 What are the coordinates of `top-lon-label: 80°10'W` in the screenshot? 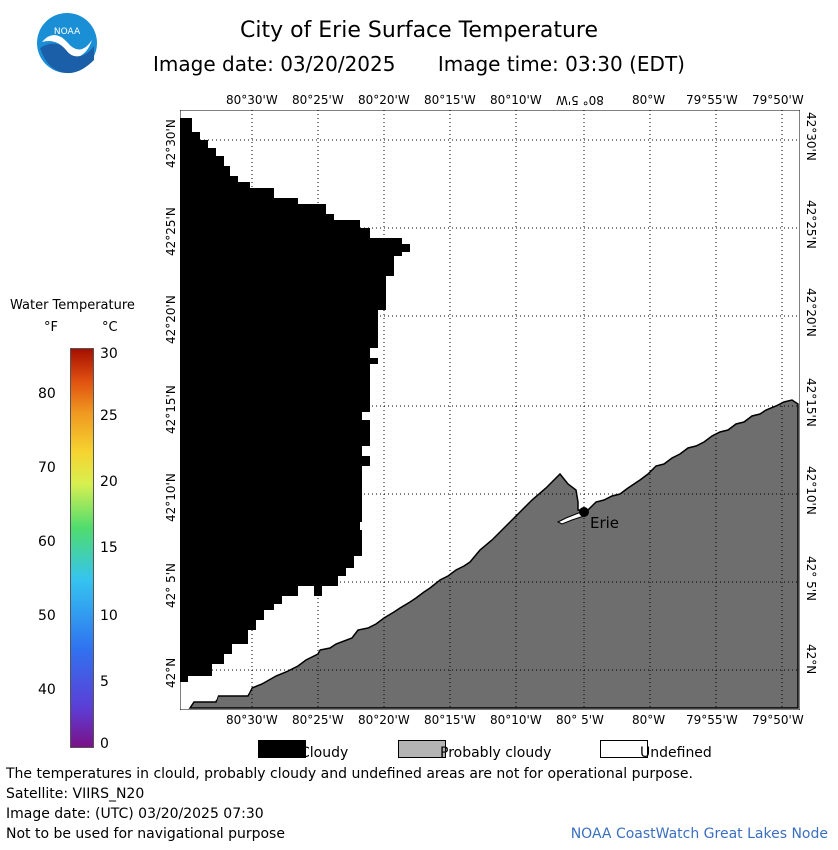 It's located at (516, 100).